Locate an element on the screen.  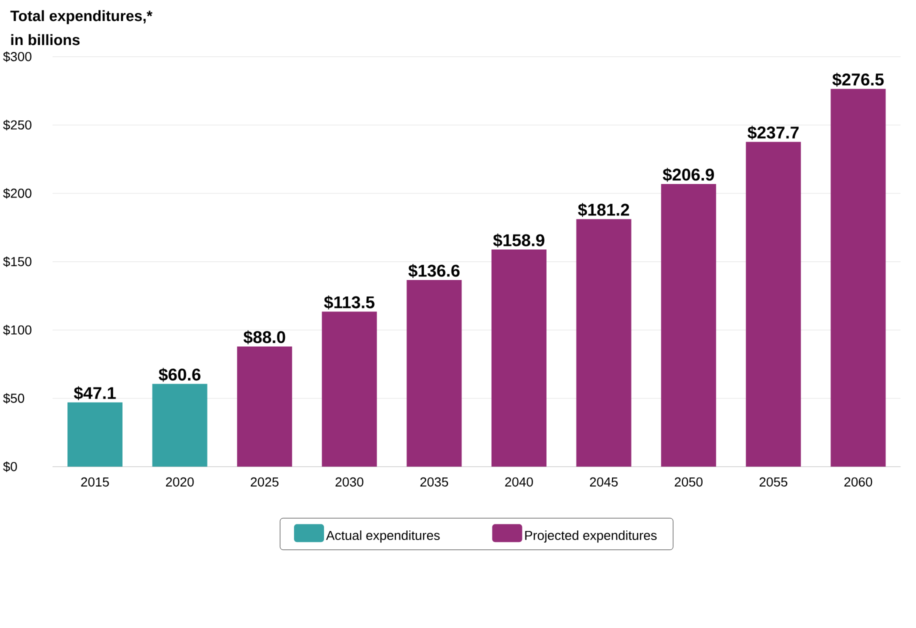
data-label: $136.6 is located at coordinates (434, 271).